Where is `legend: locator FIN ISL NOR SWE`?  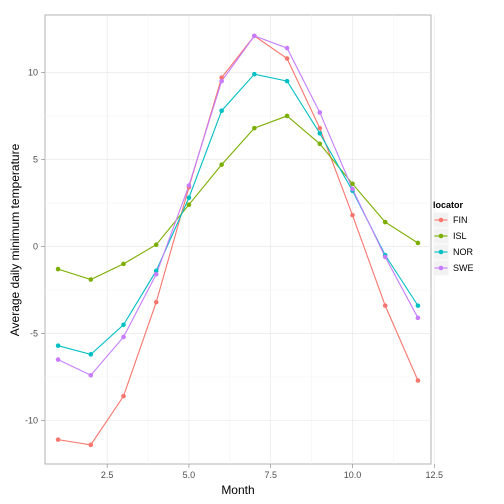 legend: locator FIN ISL NOR SWE is located at coordinates (453, 238).